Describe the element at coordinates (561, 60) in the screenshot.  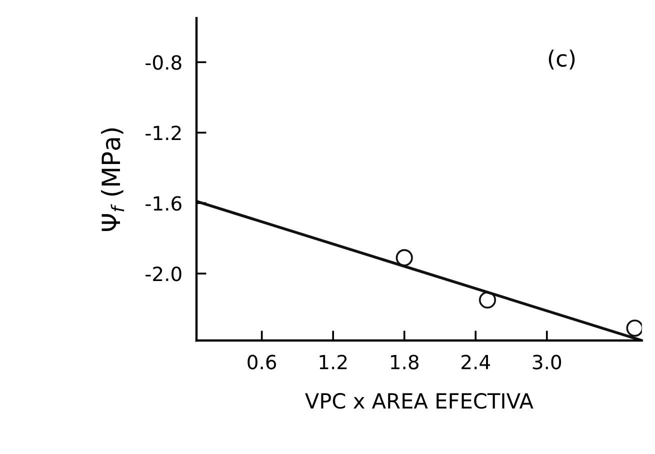
I see `annotation: (c)` at that location.